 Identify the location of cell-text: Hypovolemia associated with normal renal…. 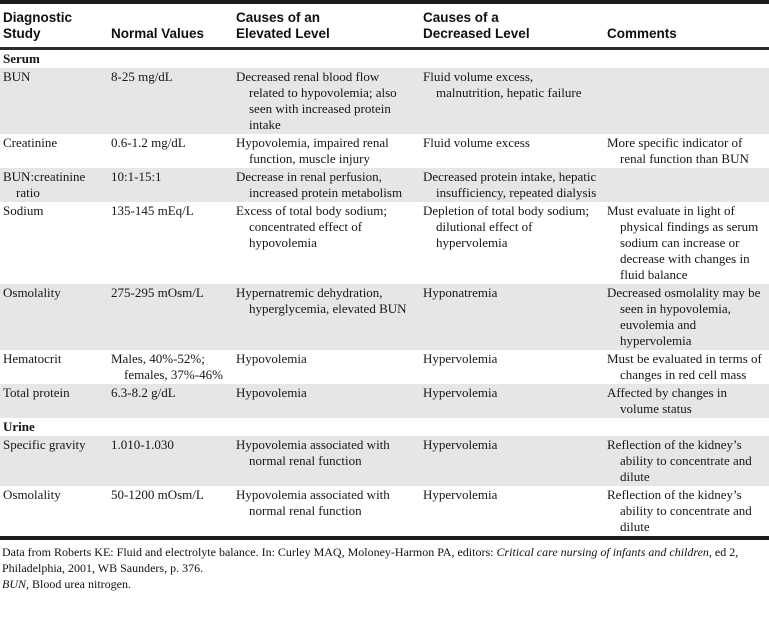
(313, 452).